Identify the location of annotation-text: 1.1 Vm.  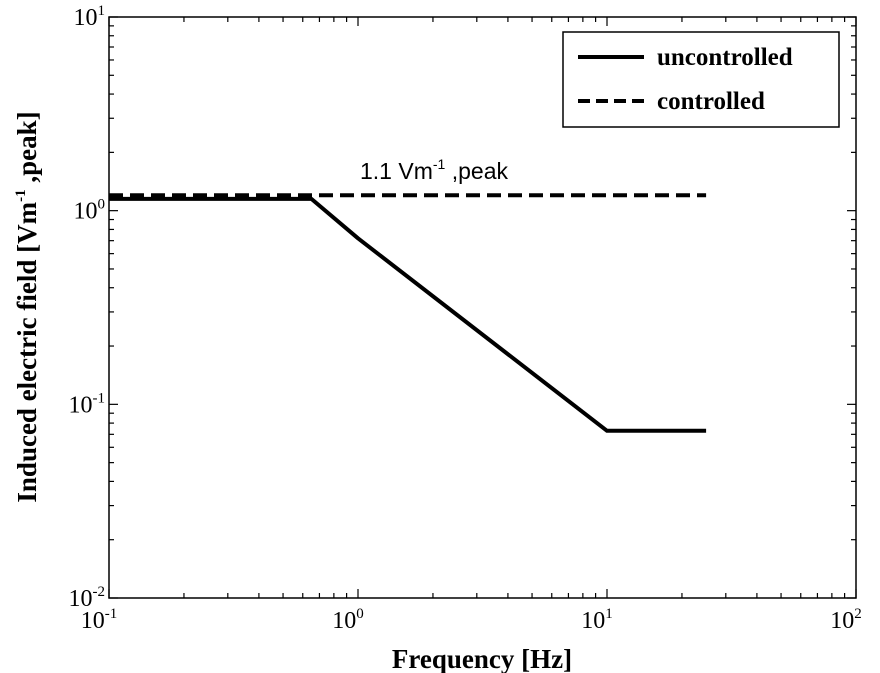
(396, 171).